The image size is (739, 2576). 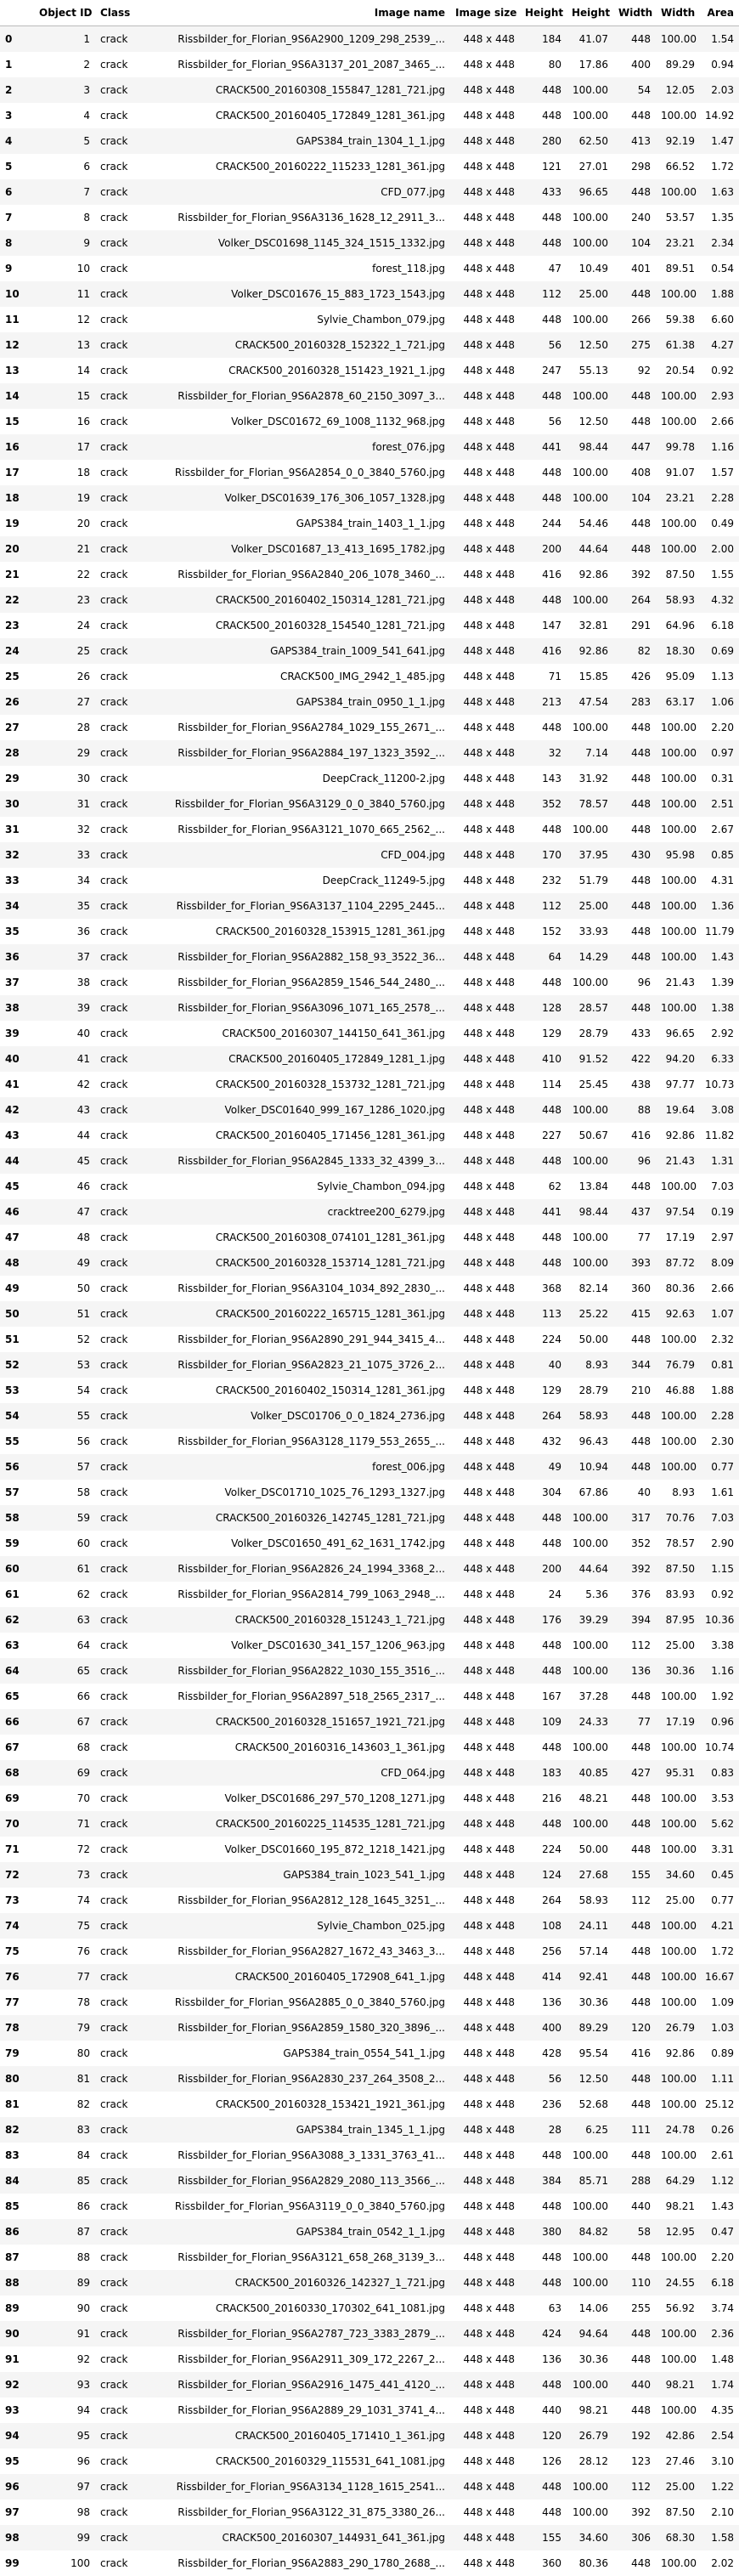 I want to click on image-size-header: Image size, so click(x=485, y=13).